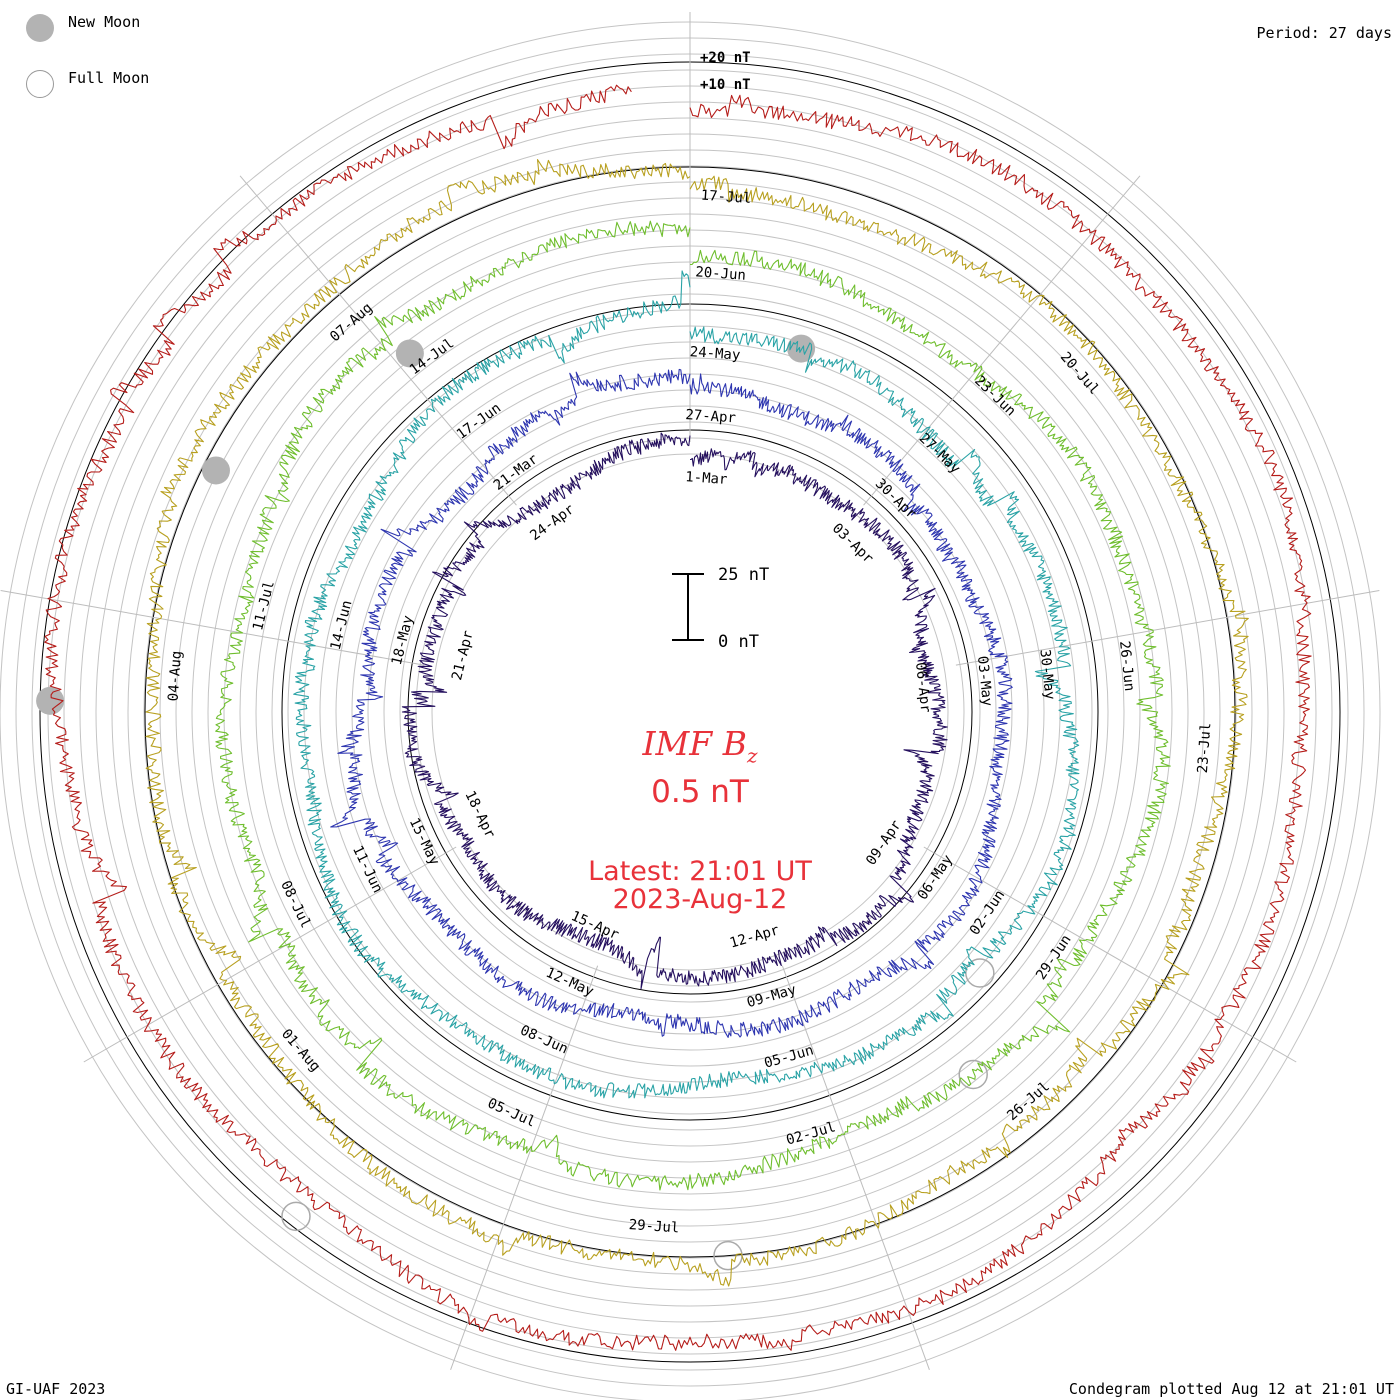 The image size is (1400, 1400). Describe the element at coordinates (994, 396) in the screenshot. I see `date-label: 23-Jun` at that location.